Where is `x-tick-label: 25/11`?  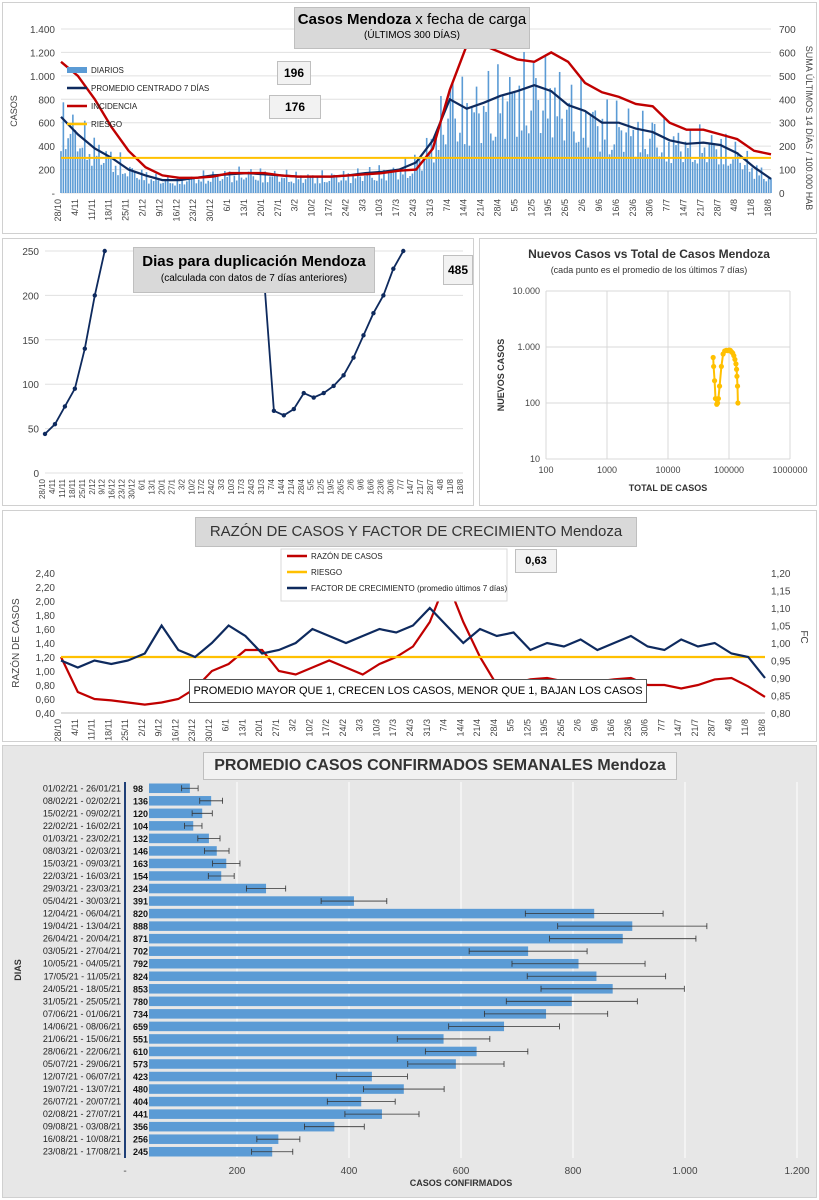 x-tick-label: 25/11 is located at coordinates (126, 210).